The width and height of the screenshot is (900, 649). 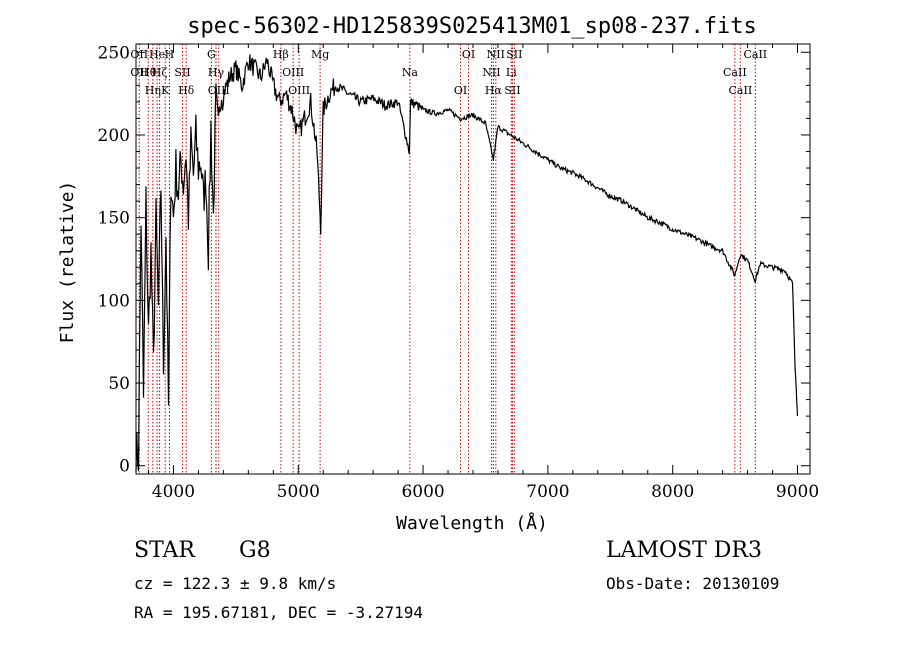 I want to click on line-label: Hδ, so click(x=186, y=90).